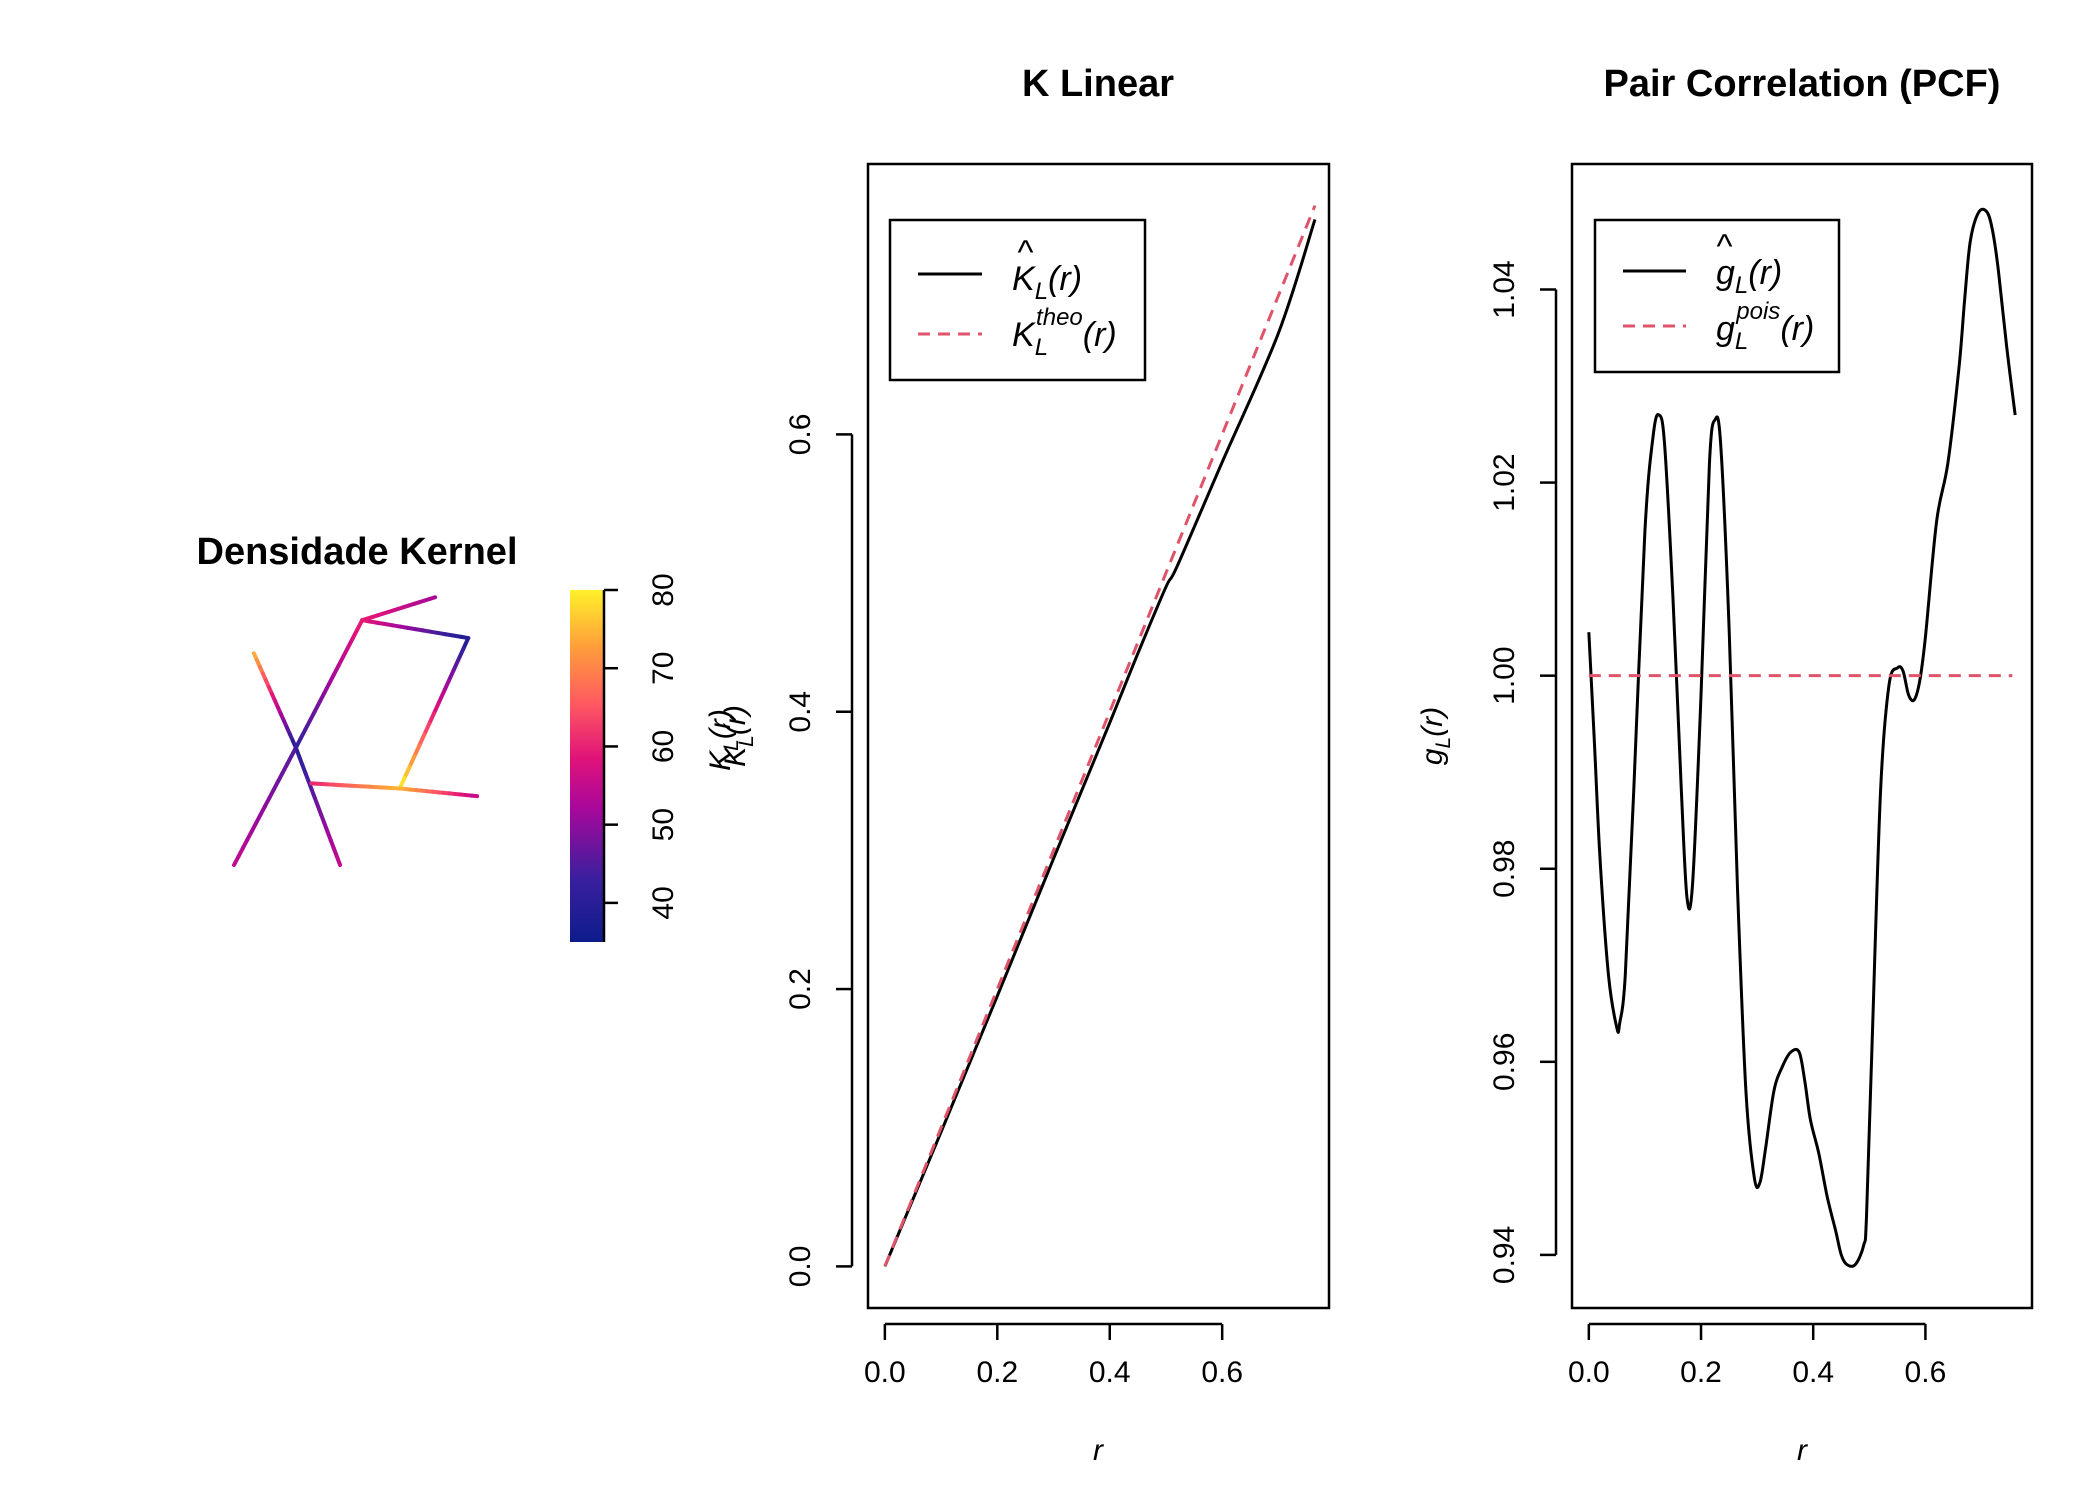  Describe the element at coordinates (800, 1267) in the screenshot. I see `k-linear-y-tick-label-0: 0.0` at that location.